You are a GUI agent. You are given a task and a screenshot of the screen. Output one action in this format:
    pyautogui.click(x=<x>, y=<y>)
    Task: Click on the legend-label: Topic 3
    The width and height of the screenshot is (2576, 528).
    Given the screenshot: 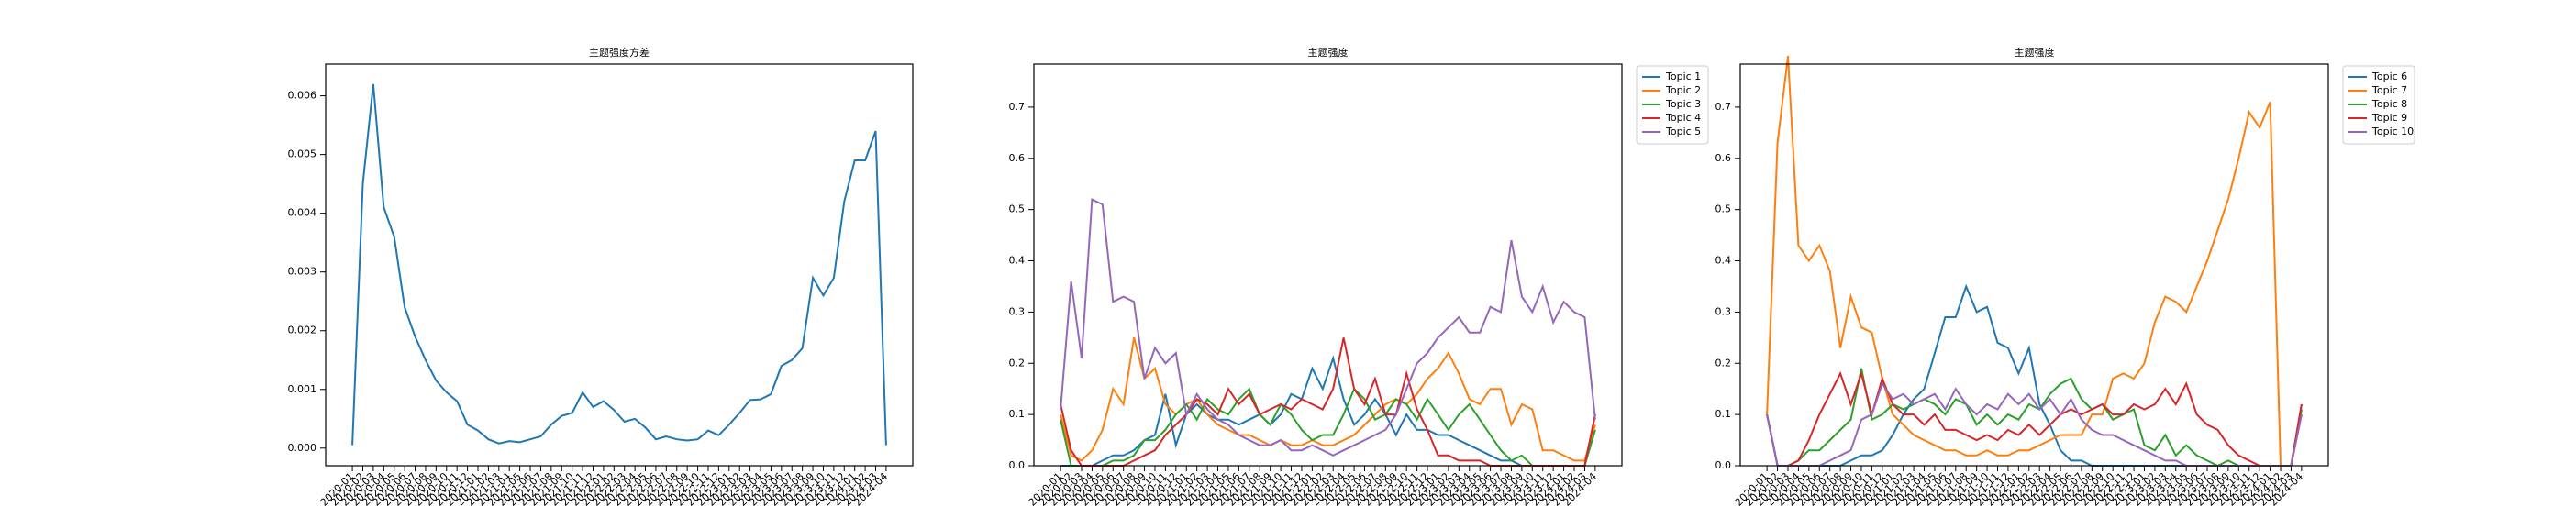 What is the action you would take?
    pyautogui.click(x=1683, y=104)
    